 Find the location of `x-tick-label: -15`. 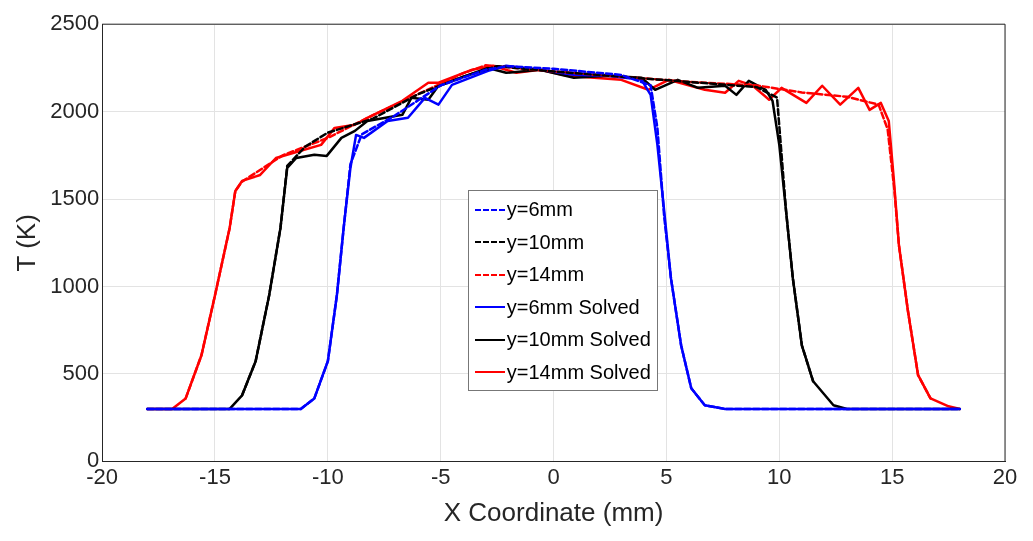

x-tick-label: -15 is located at coordinates (215, 476).